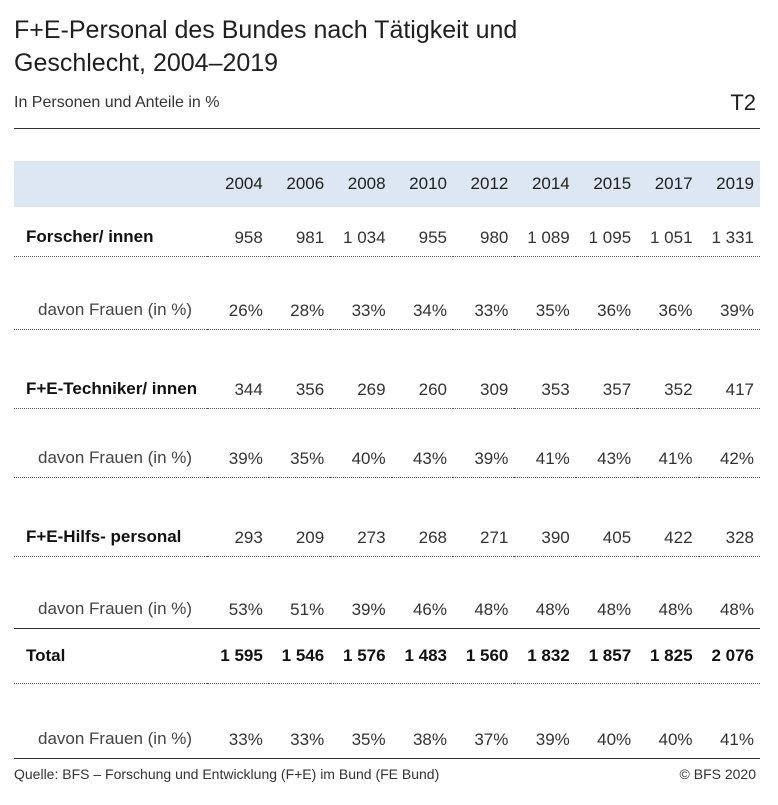 This screenshot has height=805, width=778. What do you see at coordinates (729, 236) in the screenshot?
I see `cell-value: 1 331` at bounding box center [729, 236].